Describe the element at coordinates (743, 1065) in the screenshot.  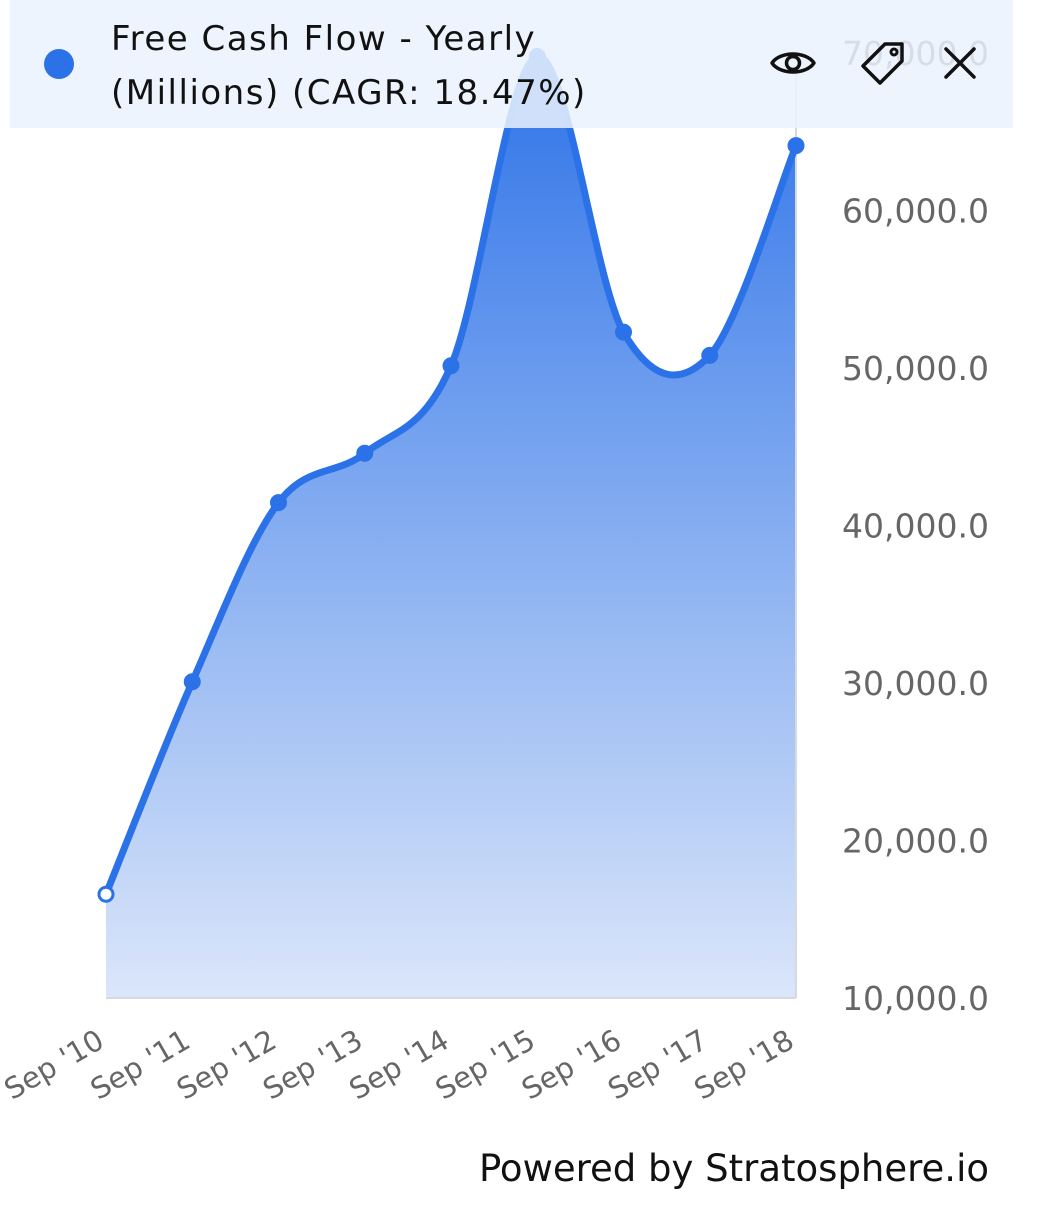
I see `x-tick-label: Sep '18` at that location.